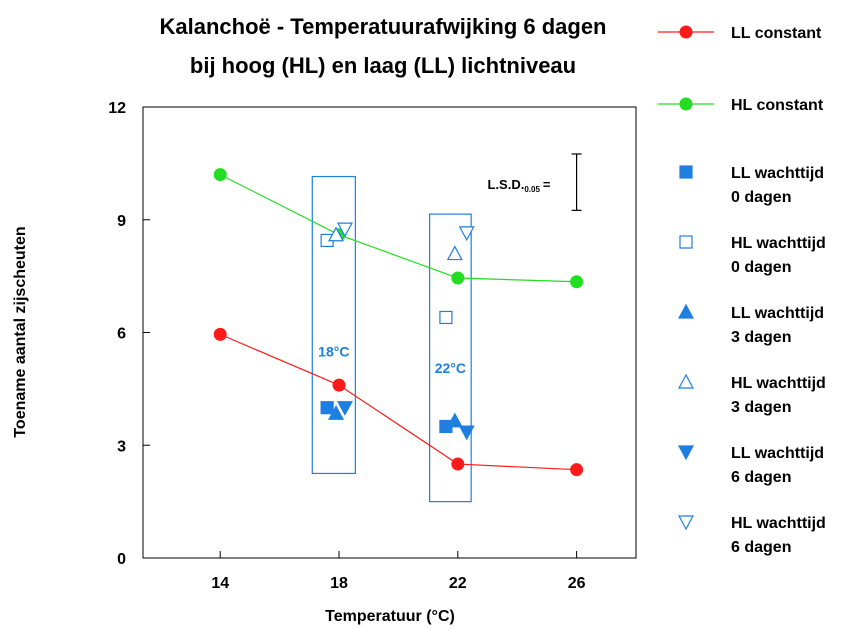 This screenshot has width=853, height=630. I want to click on legend-label: HL constant, so click(777, 105).